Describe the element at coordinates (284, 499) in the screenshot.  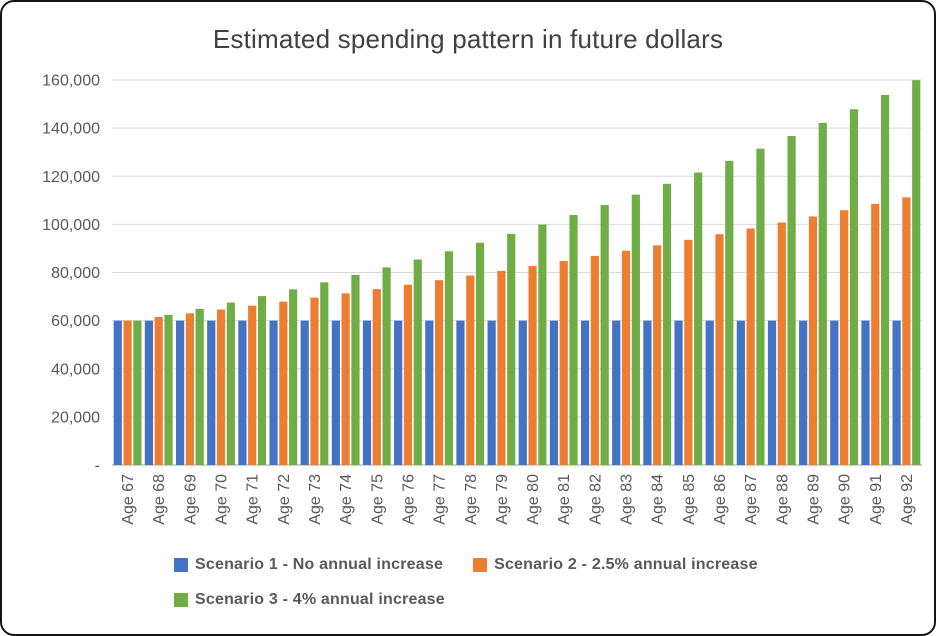
I see `x-tick-label: Age 72` at that location.